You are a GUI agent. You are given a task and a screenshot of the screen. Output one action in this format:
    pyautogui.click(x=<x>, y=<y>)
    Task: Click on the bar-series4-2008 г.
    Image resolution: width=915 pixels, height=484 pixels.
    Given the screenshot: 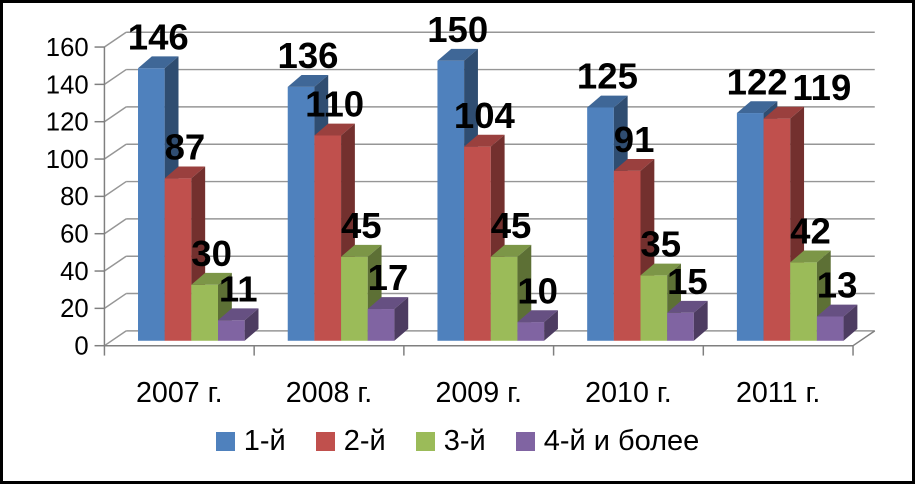 What is the action you would take?
    pyautogui.click(x=388, y=319)
    